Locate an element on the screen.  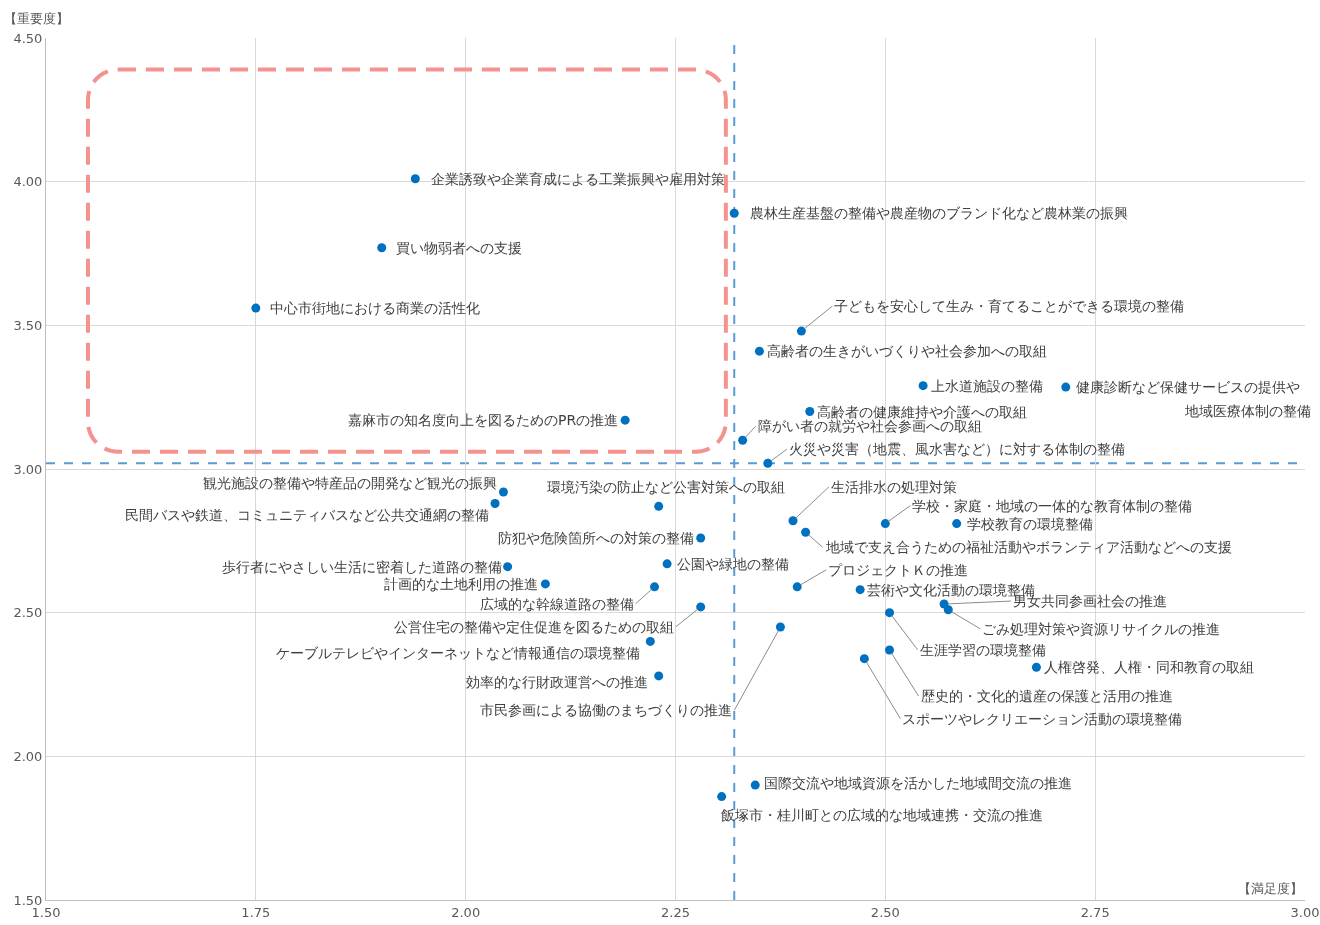
annotation: 歩行者にやさしい生活に密着した道路の整備 is located at coordinates (362, 567).